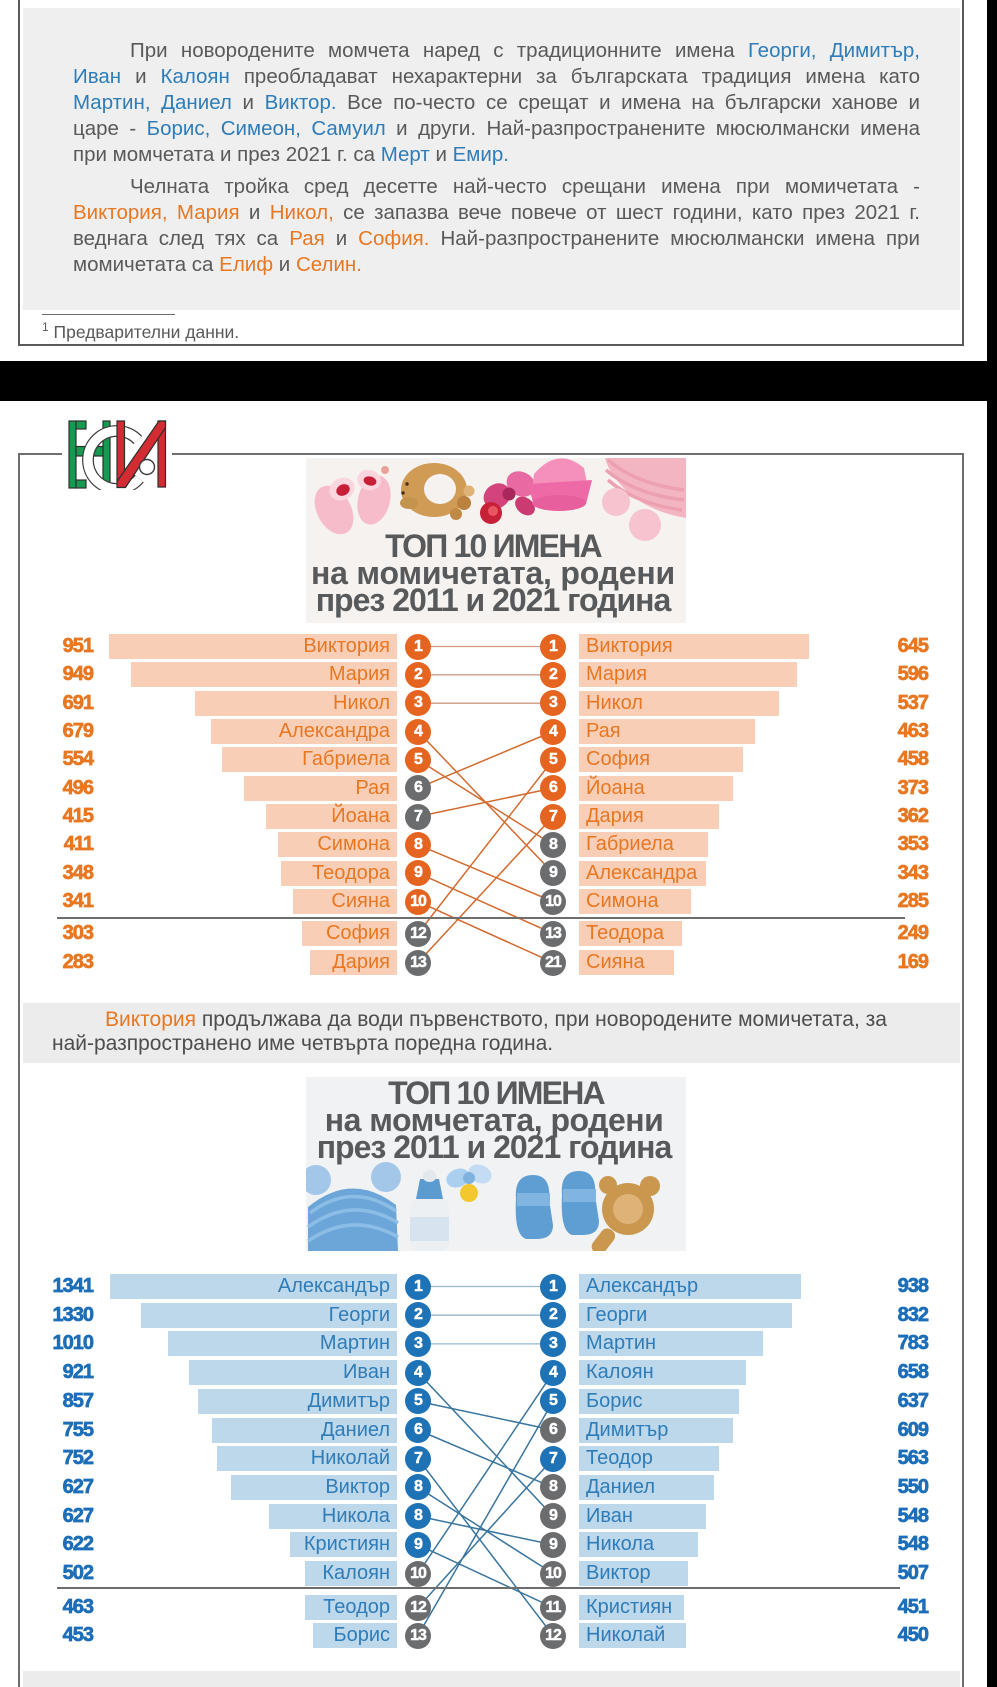 The width and height of the screenshot is (997, 1687). What do you see at coordinates (494, 1120) in the screenshot?
I see `svg-text: на момчетата, родени` at bounding box center [494, 1120].